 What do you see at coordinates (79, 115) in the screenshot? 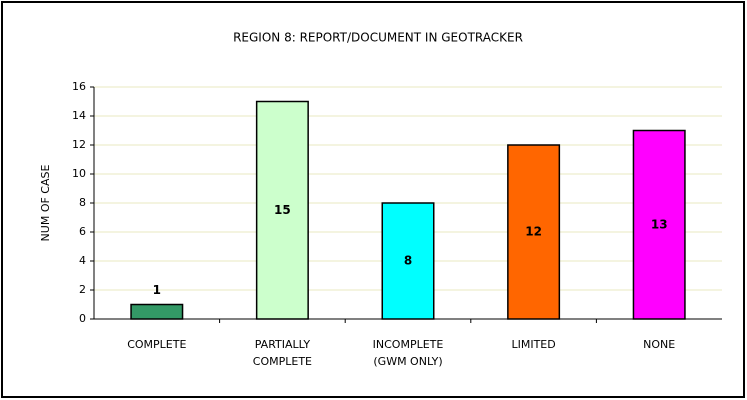
I see `y-tick-label: 14` at bounding box center [79, 115].